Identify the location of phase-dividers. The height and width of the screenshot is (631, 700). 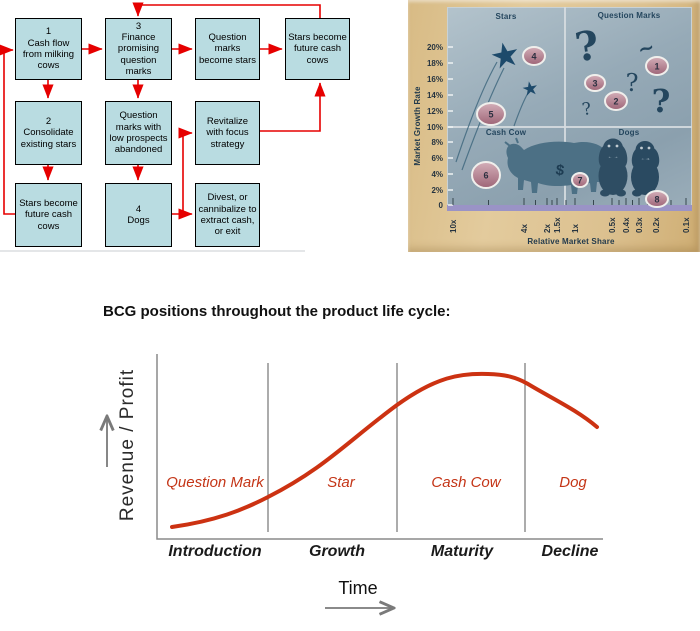
(396, 447).